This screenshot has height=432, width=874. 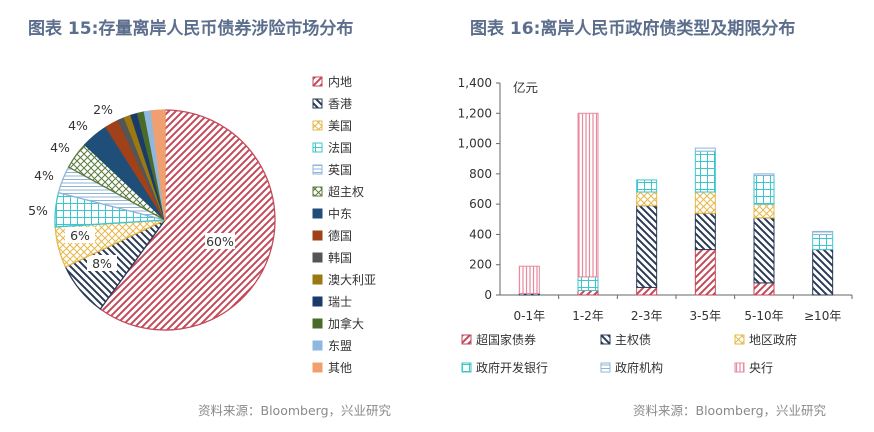 What do you see at coordinates (488, 295) in the screenshot?
I see `y-tick-label: 0` at bounding box center [488, 295].